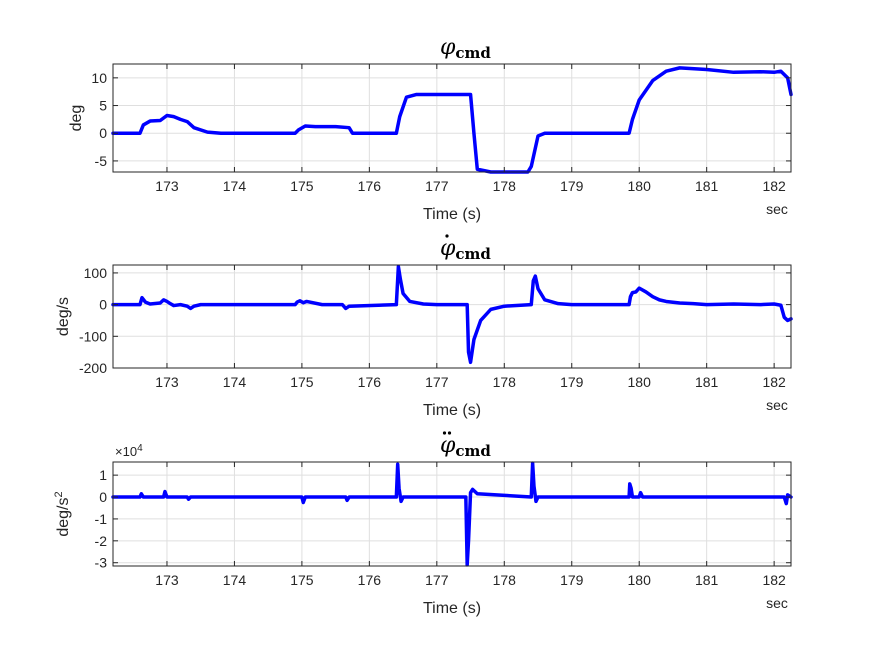 Image resolution: width=875 pixels, height=656 pixels. Describe the element at coordinates (302, 382) in the screenshot. I see `chart-2-x-tick-label: 175` at that location.